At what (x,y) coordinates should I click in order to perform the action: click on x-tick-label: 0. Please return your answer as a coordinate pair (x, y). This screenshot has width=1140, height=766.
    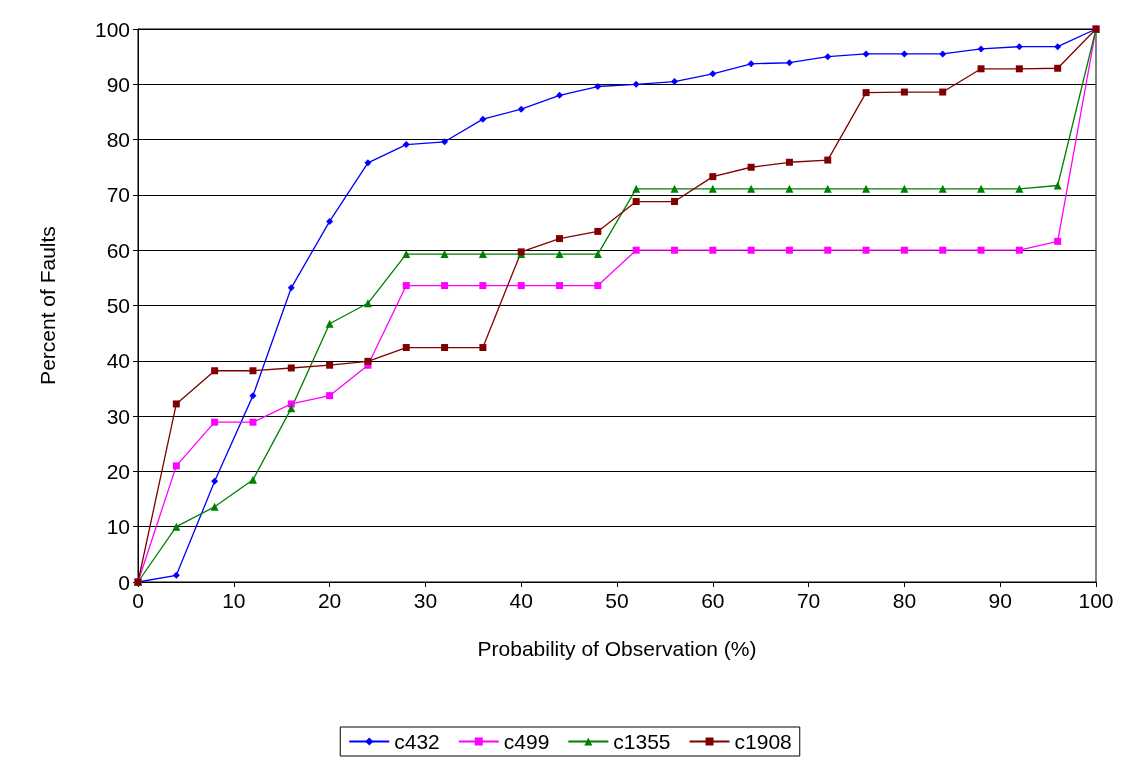
    Looking at the image, I should click on (138, 600).